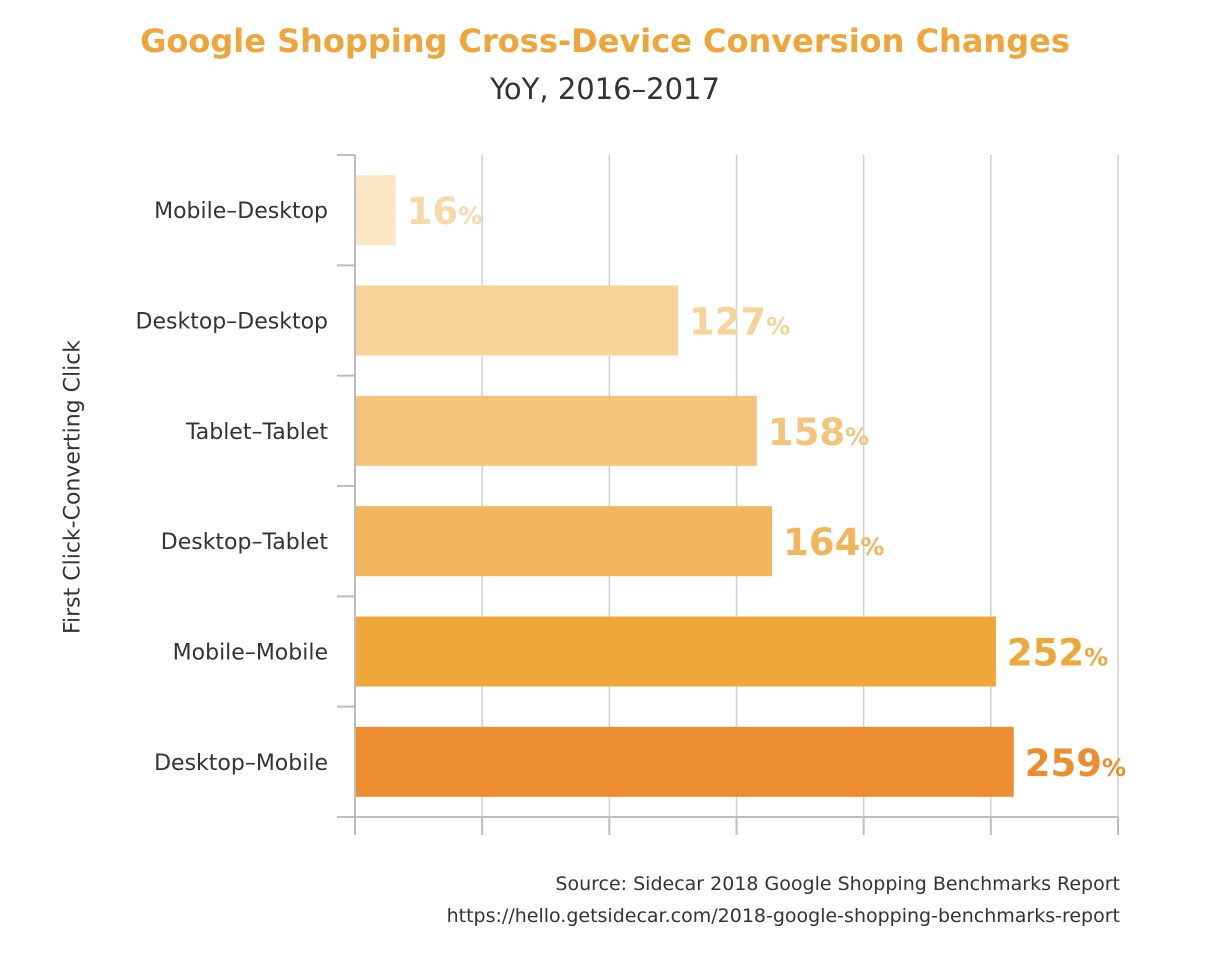  Describe the element at coordinates (232, 322) in the screenshot. I see `category-label: Desktop–Desktop` at that location.